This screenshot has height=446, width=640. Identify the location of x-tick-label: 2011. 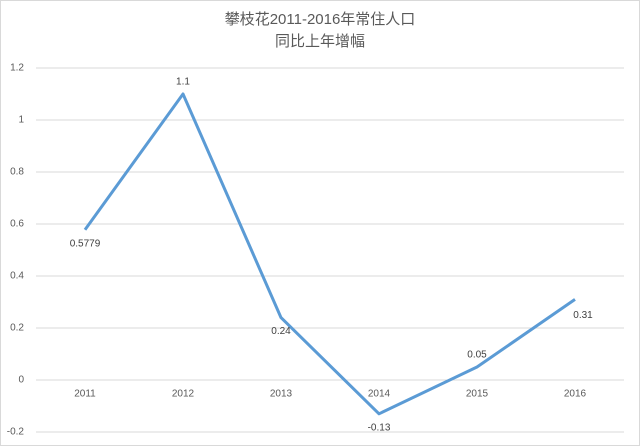
(85, 394).